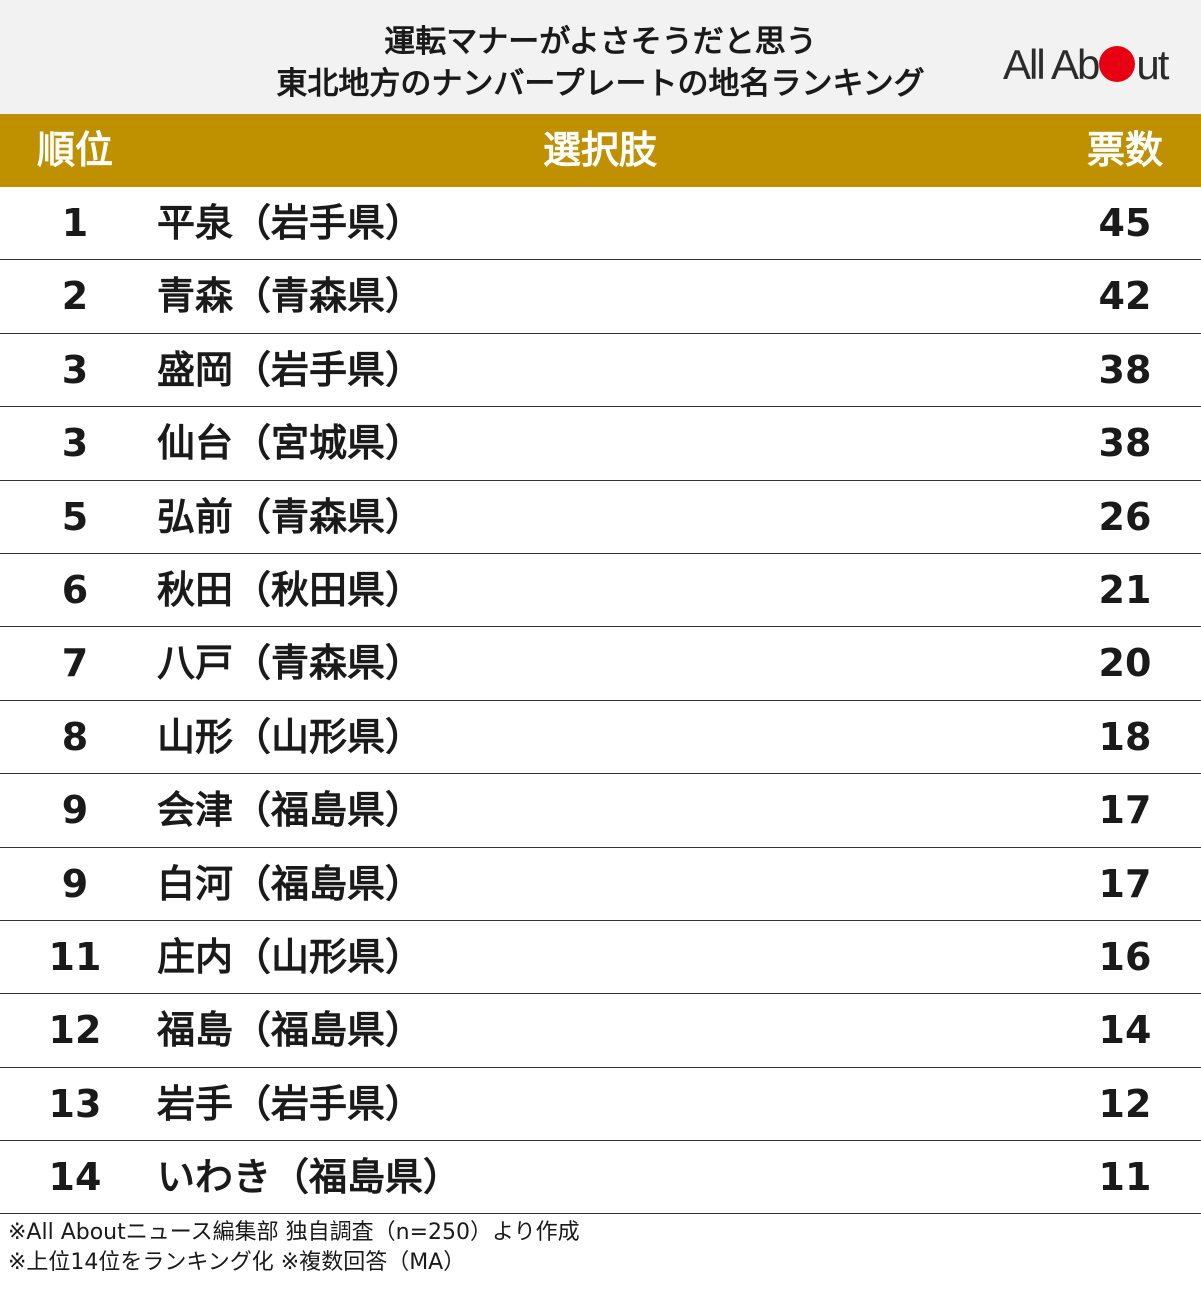 The width and height of the screenshot is (1201, 1289). Describe the element at coordinates (1125, 1177) in the screenshot. I see `row-votes: 11` at that location.